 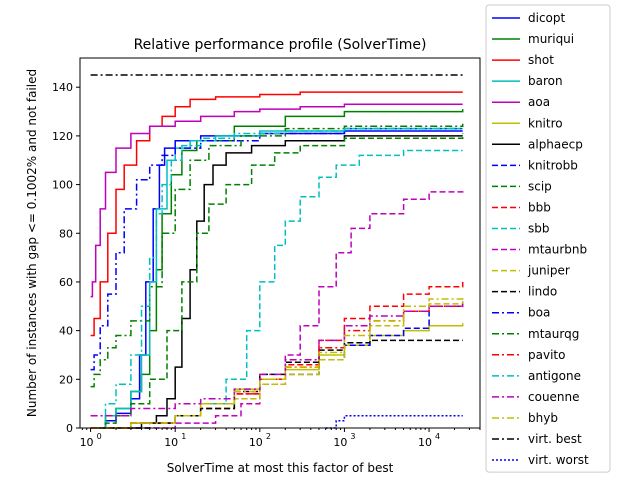 I want to click on legend-label: aoa, so click(x=539, y=102).